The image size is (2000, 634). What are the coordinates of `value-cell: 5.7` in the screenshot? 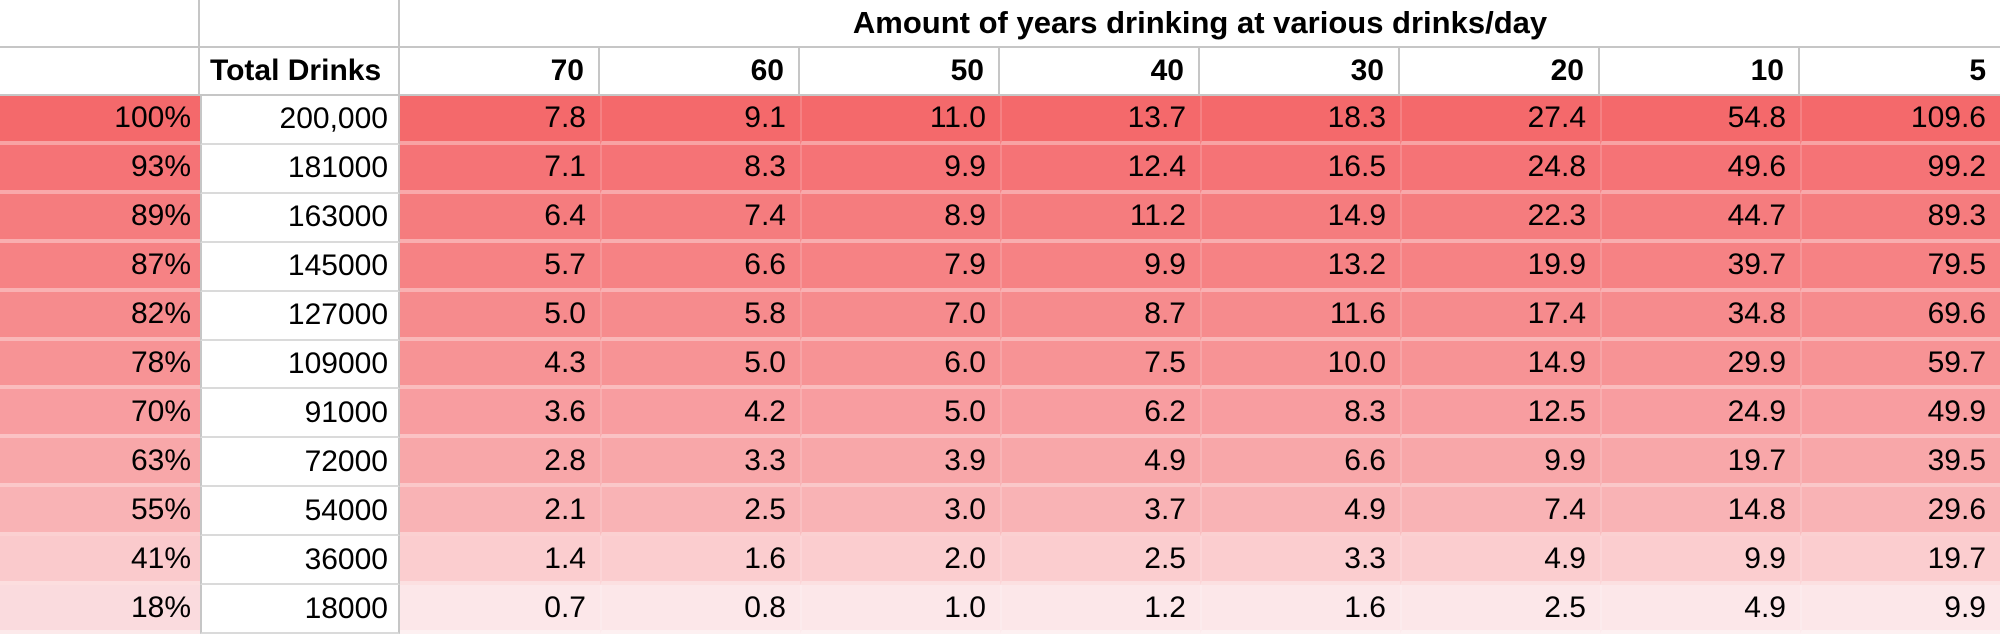 It's located at (500, 267).